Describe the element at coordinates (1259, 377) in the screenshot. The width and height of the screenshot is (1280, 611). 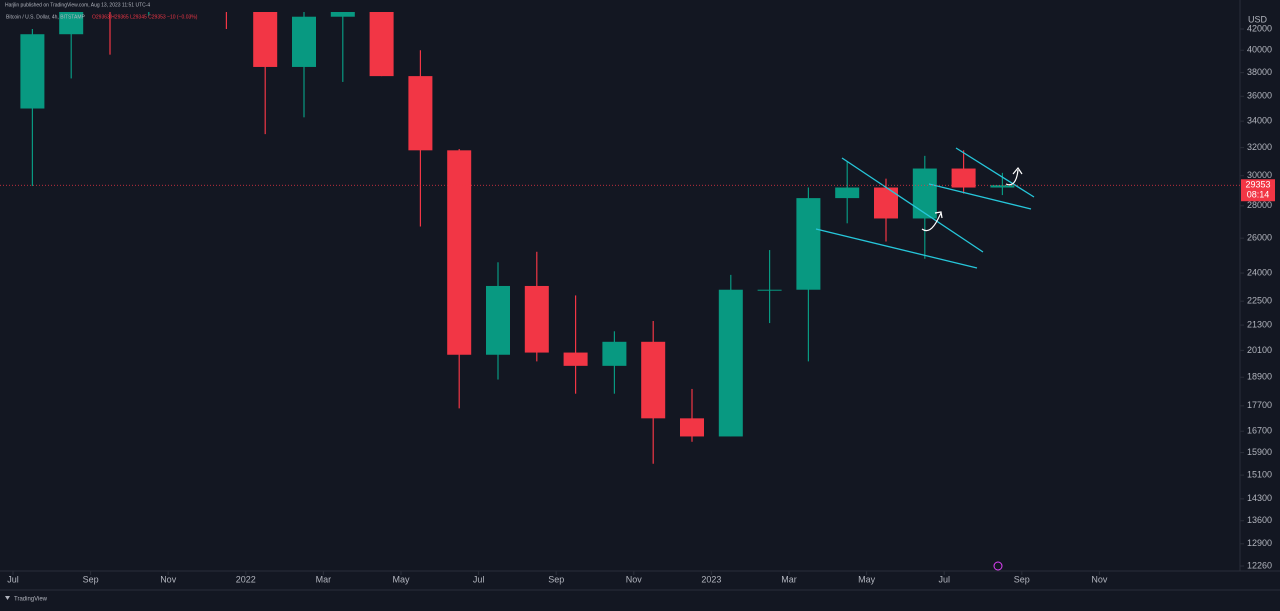
I see `y-tick-label: 18900` at that location.